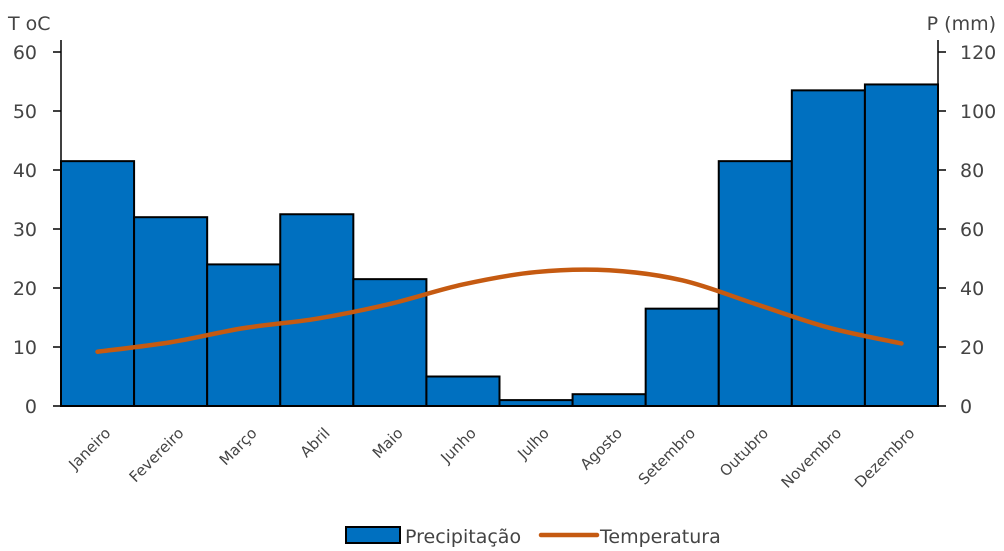 This screenshot has height=551, width=1004. What do you see at coordinates (972, 348) in the screenshot?
I see `right-tick-label: 20` at bounding box center [972, 348].